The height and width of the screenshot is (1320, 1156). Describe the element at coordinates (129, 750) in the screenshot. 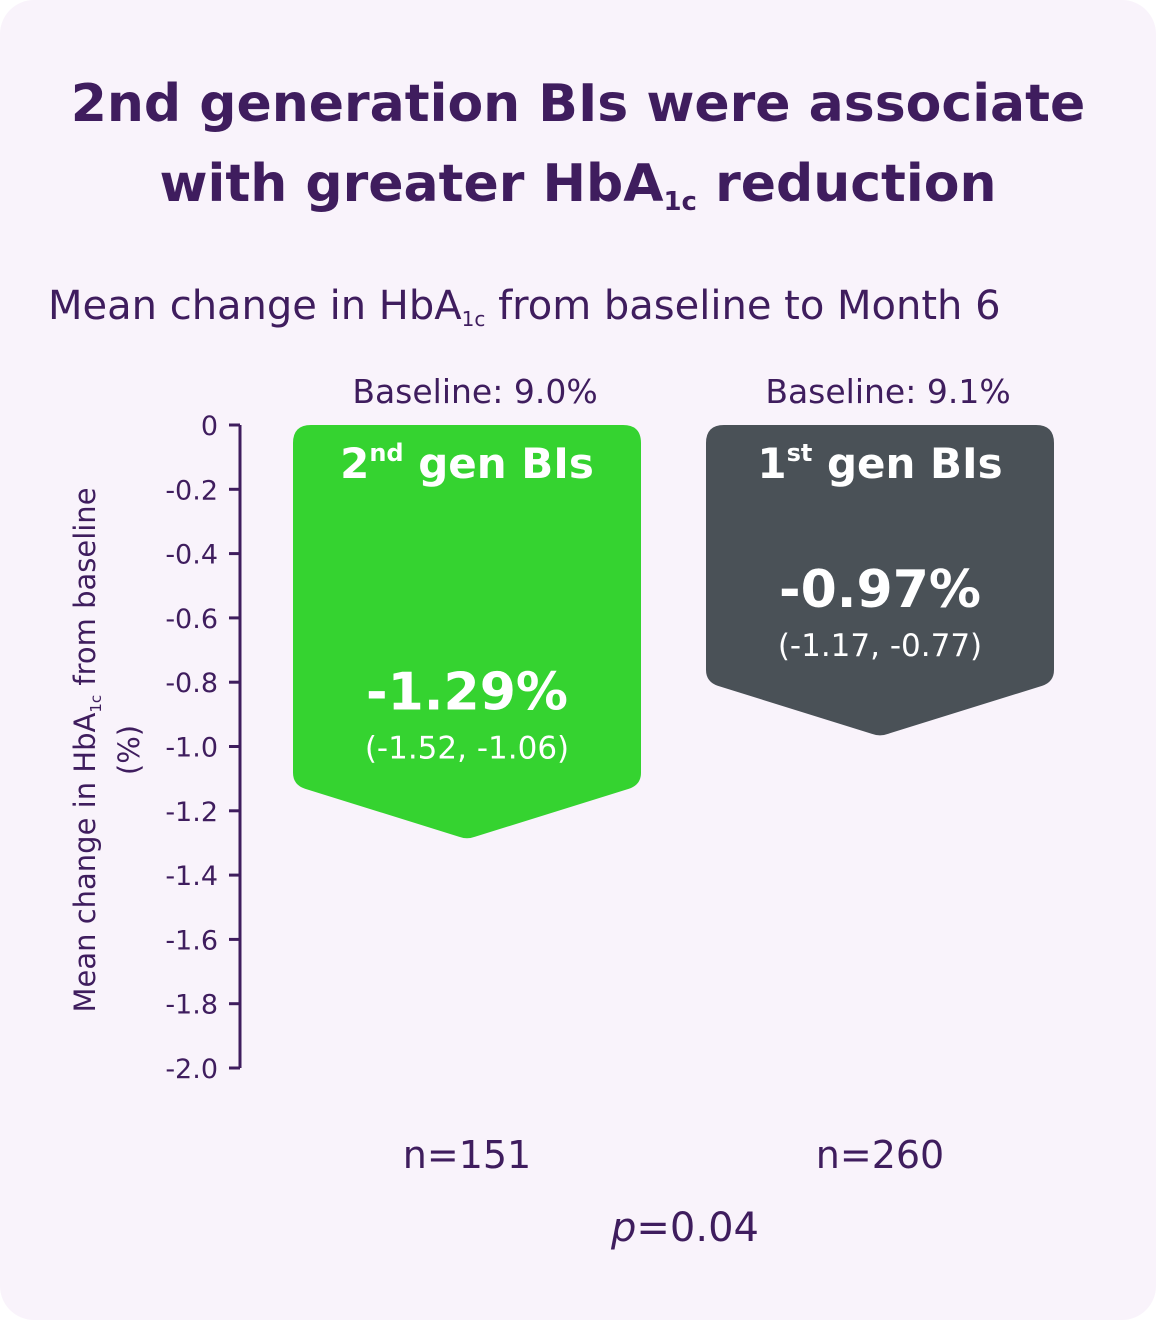

I see `y-axis-label-line-2: (%)` at that location.